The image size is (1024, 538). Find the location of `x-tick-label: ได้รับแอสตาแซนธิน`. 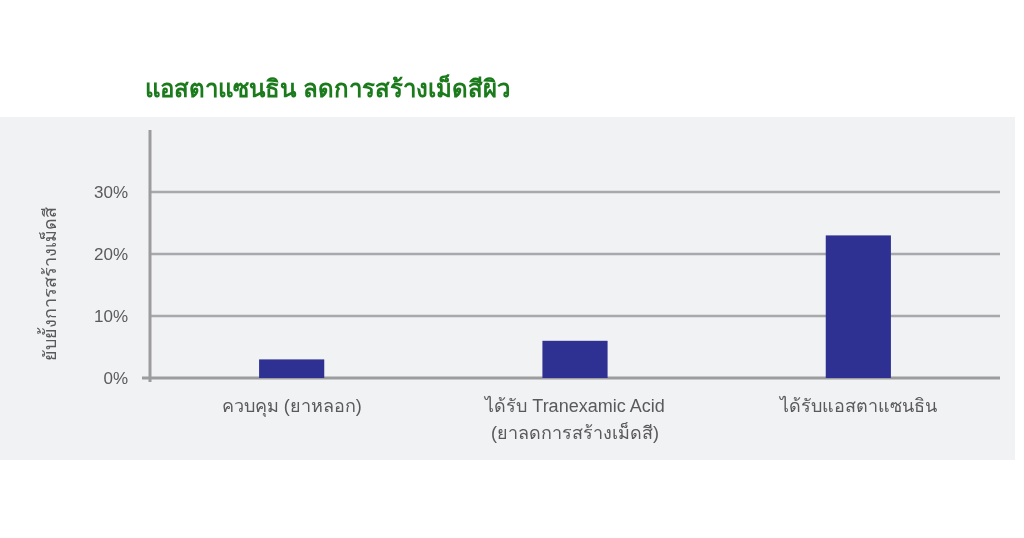

x-tick-label: ได้รับแอสตาแซนธิน is located at coordinates (857, 405).